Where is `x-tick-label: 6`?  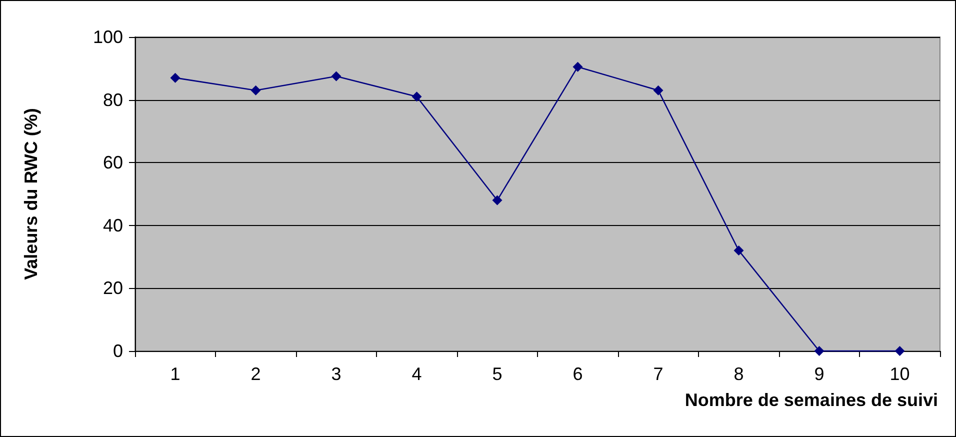 x-tick-label: 6 is located at coordinates (577, 374).